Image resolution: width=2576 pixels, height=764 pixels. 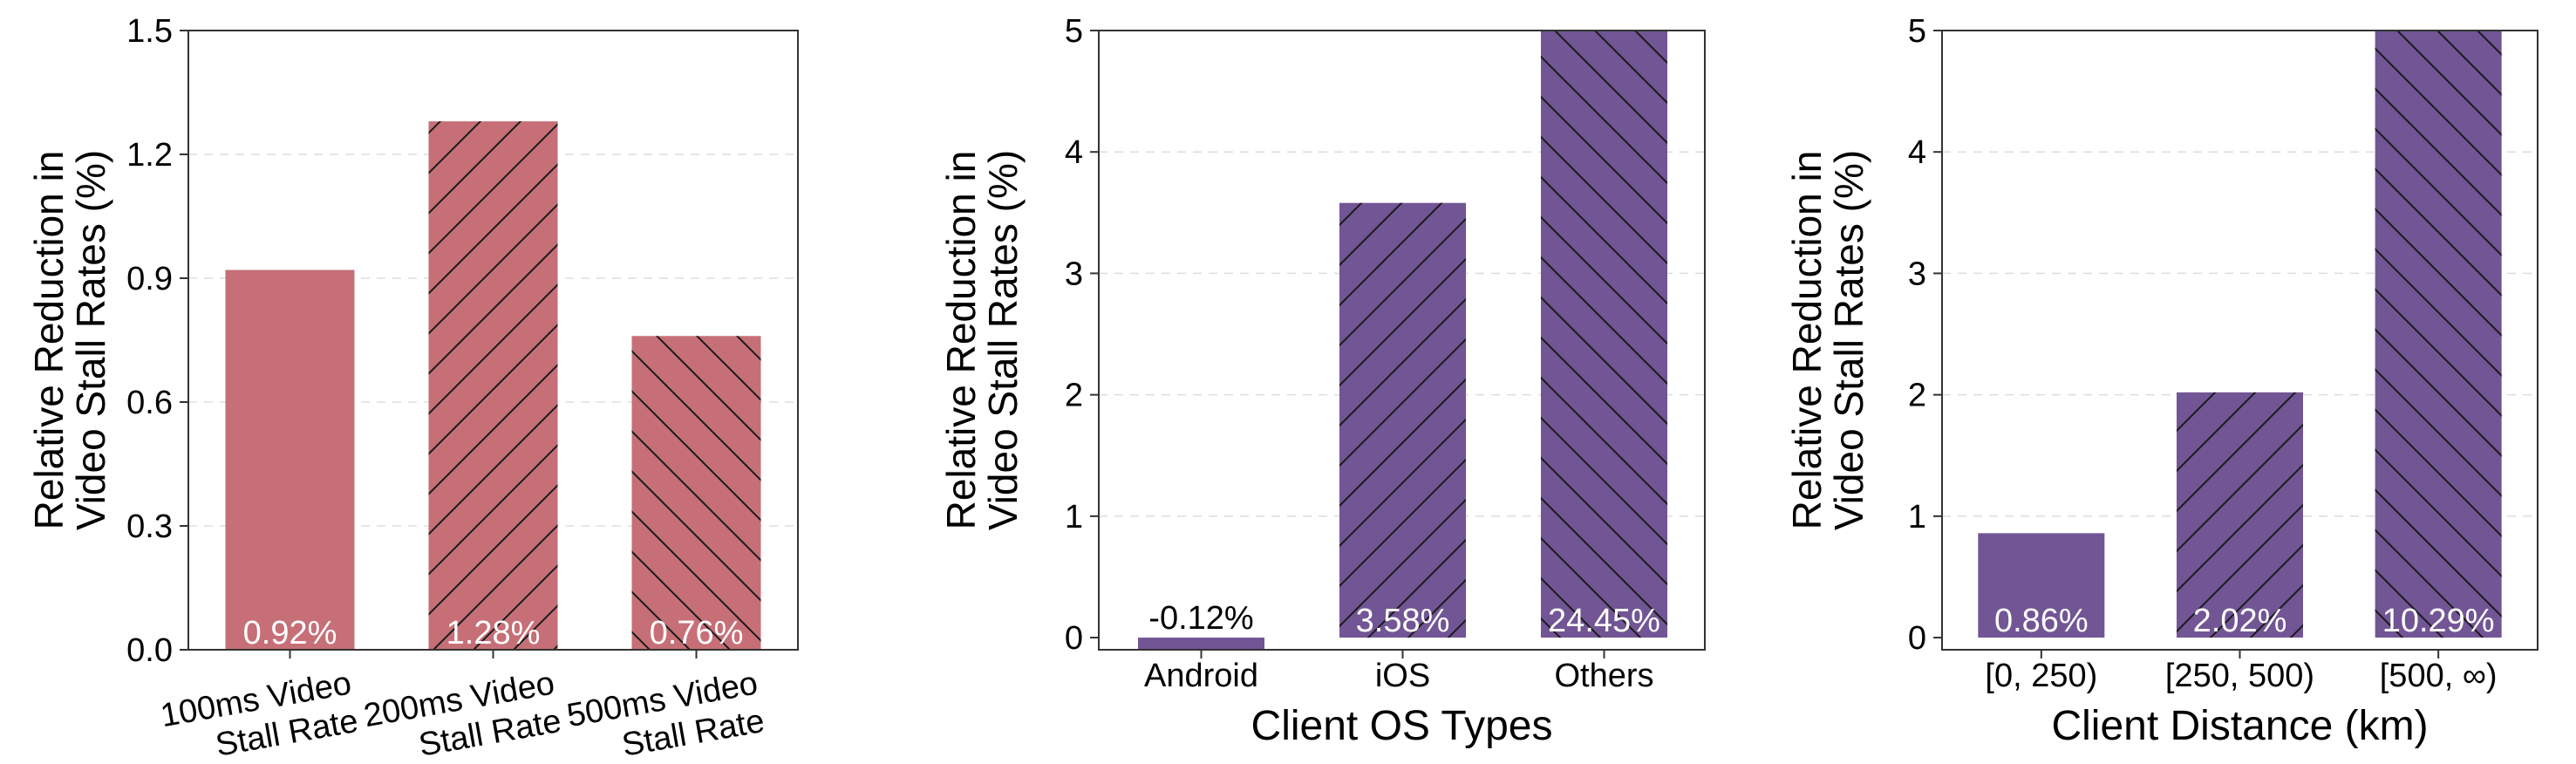 What do you see at coordinates (150, 155) in the screenshot?
I see `y-tick-label: 1.2` at bounding box center [150, 155].